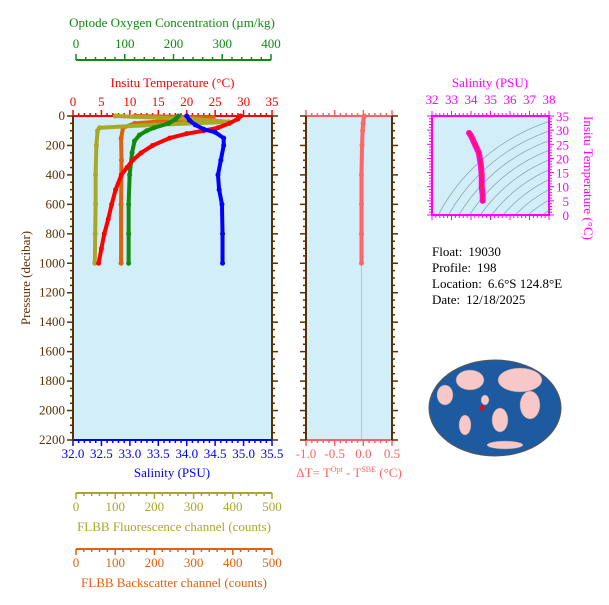  Describe the element at coordinates (511, 99) in the screenshot. I see `ts-x-tick-label: 36` at that location.